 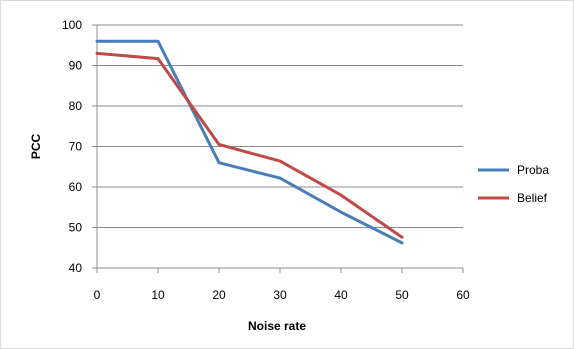 I want to click on y-tick-label: 40, so click(x=76, y=268).